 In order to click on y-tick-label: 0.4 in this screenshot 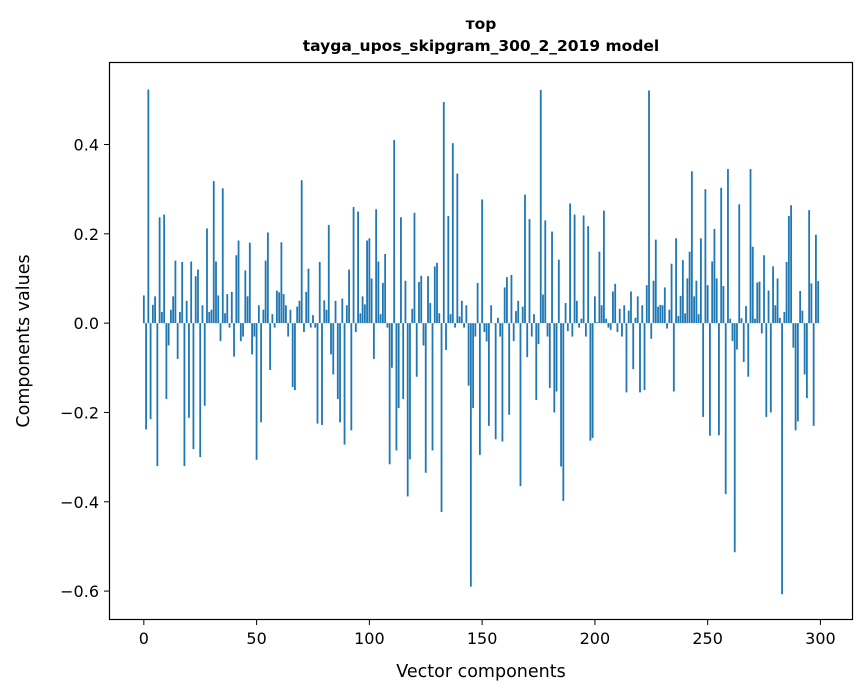, I will do `click(86, 145)`.